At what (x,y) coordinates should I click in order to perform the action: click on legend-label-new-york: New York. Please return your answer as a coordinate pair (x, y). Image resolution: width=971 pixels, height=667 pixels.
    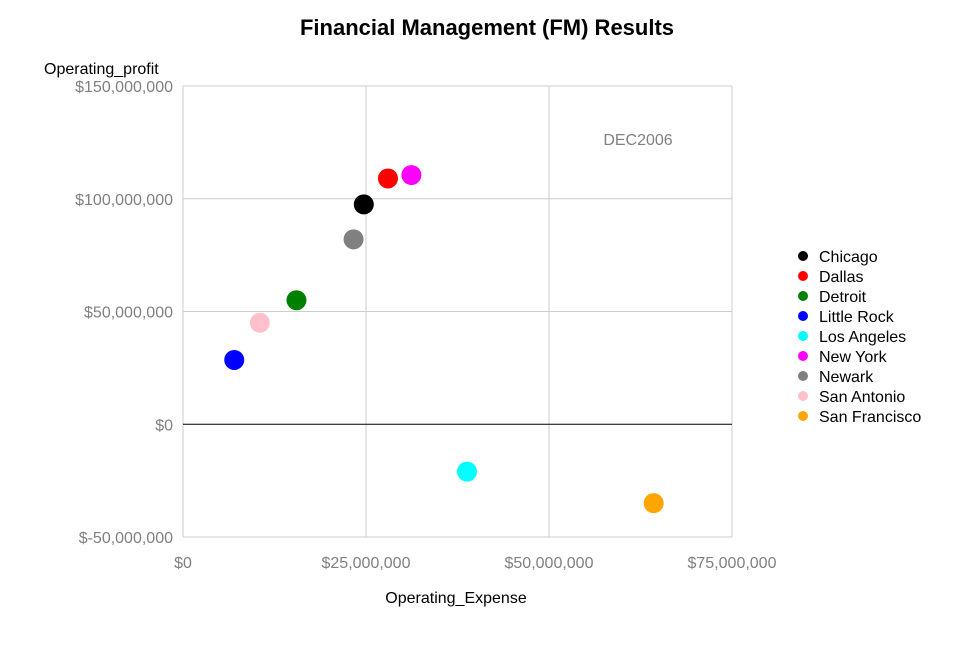
    Looking at the image, I should click on (853, 357).